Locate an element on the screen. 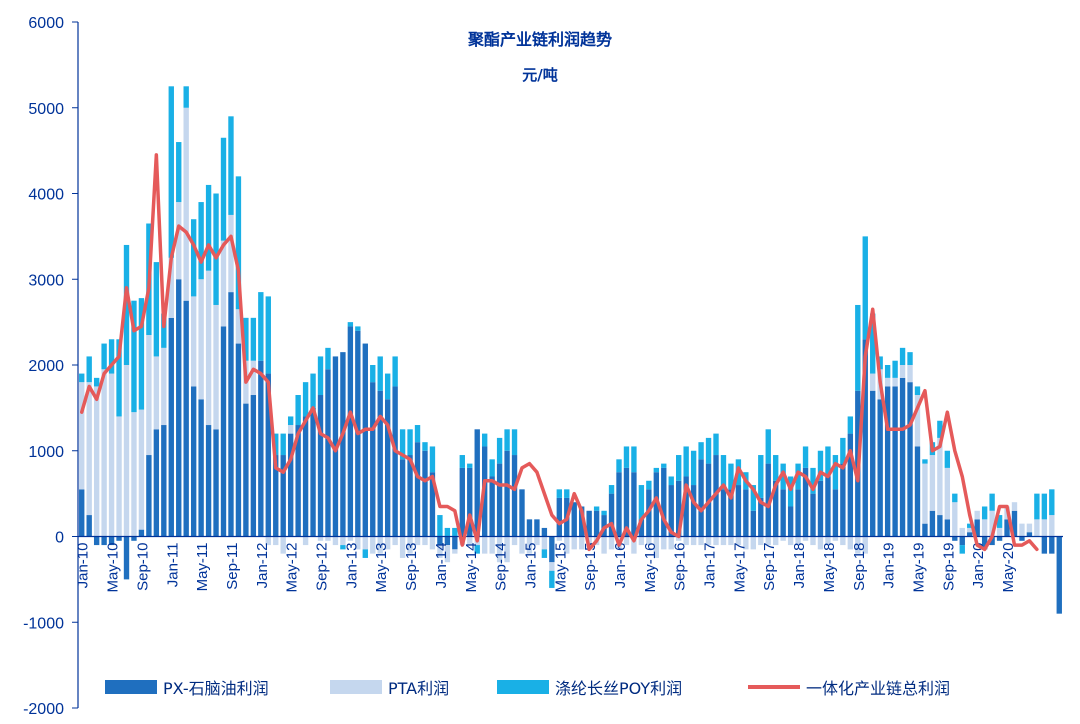 The image size is (1080, 724). legend-label-total: 一体化产业链总利润 is located at coordinates (878, 688).